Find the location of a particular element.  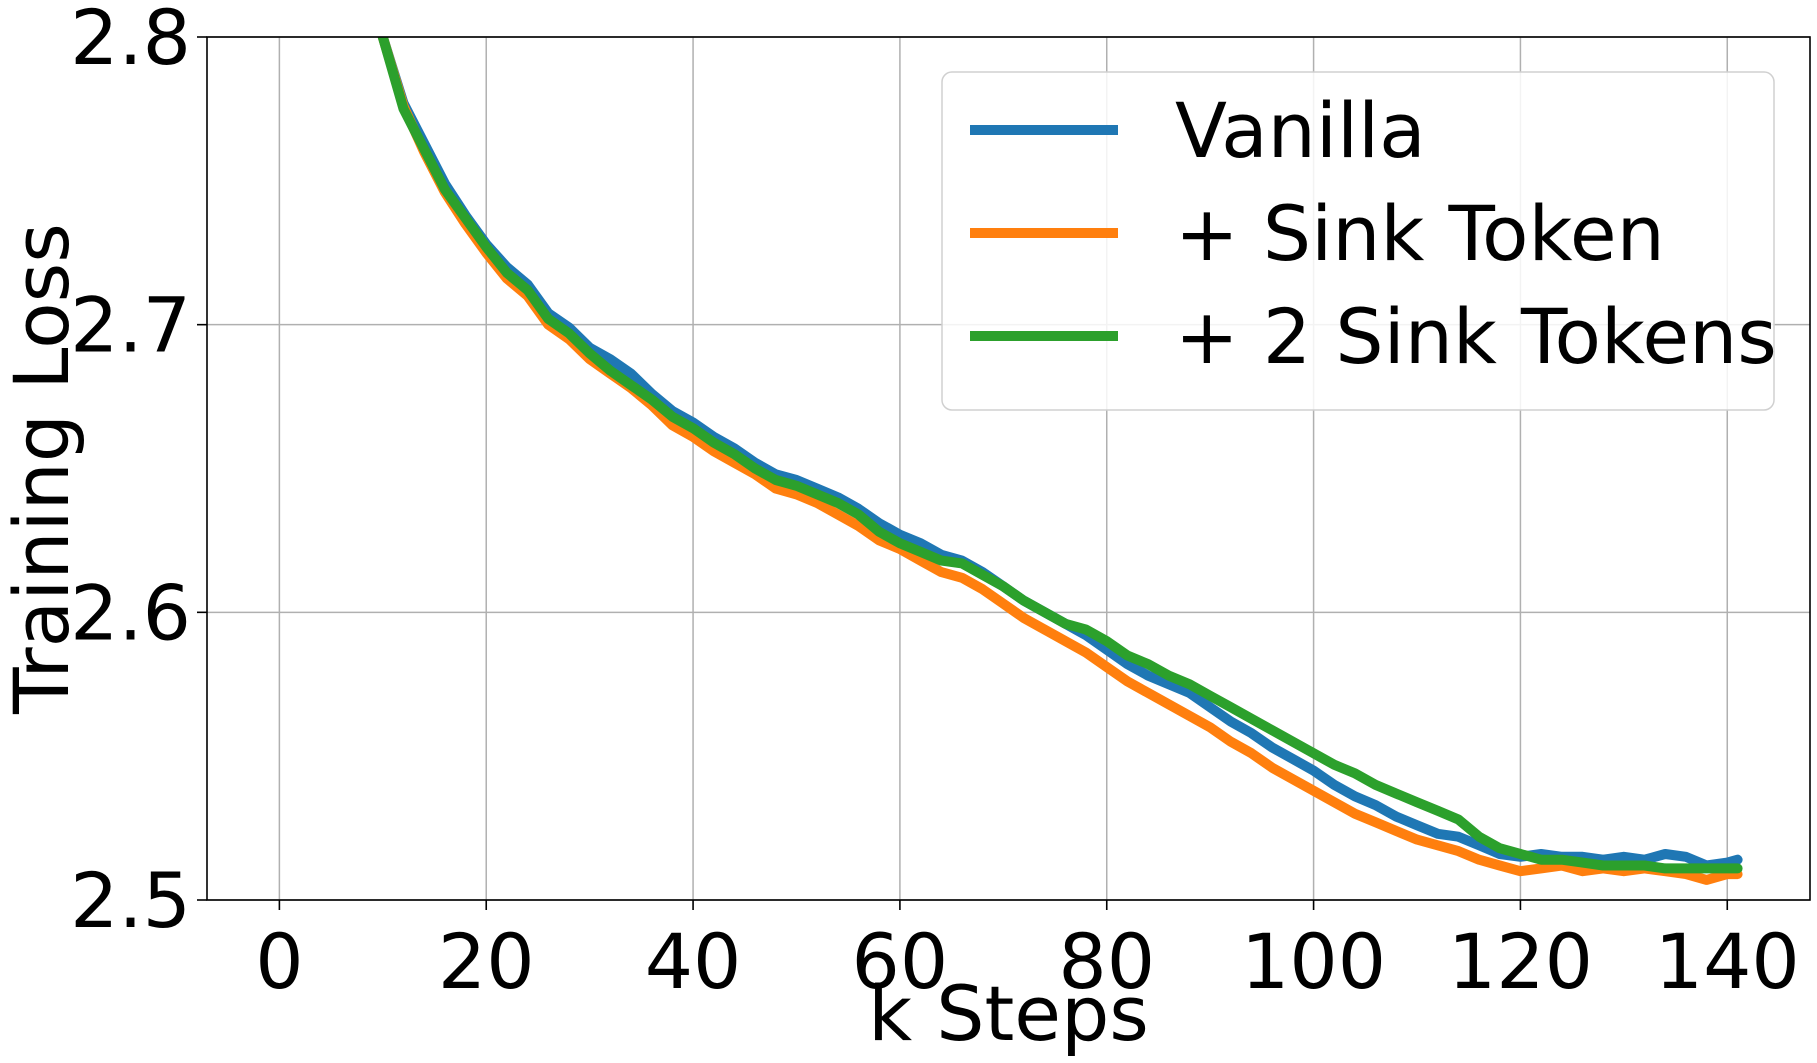

x-tick-label: 20 is located at coordinates (486, 961).